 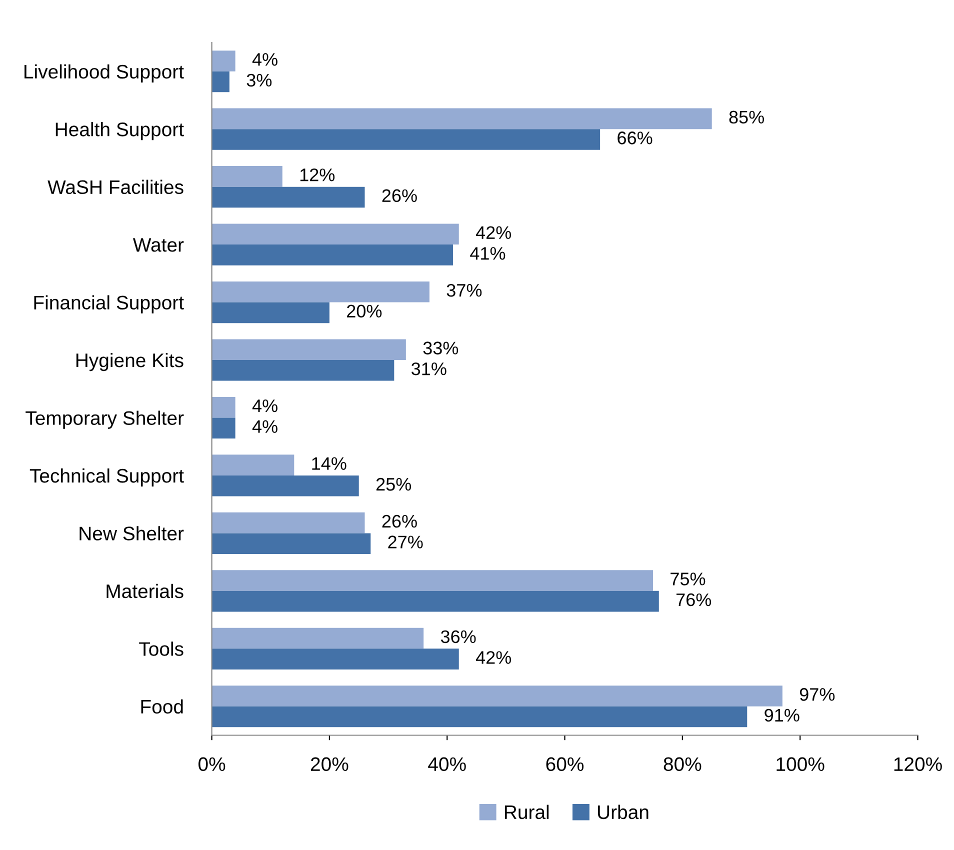 What do you see at coordinates (440, 348) in the screenshot?
I see `data-label: 33%` at bounding box center [440, 348].